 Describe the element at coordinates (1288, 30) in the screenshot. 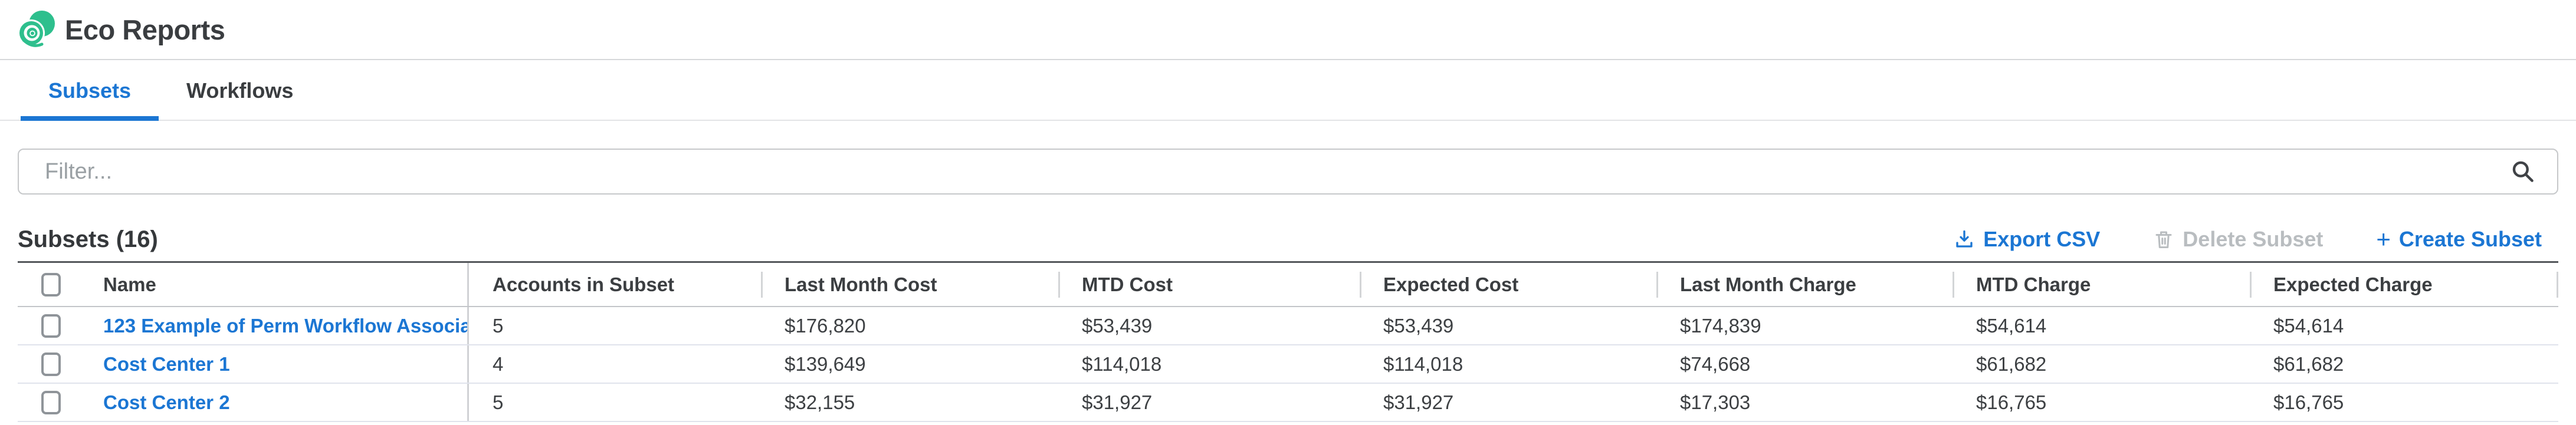

I see `app-header: Eco Reports` at that location.